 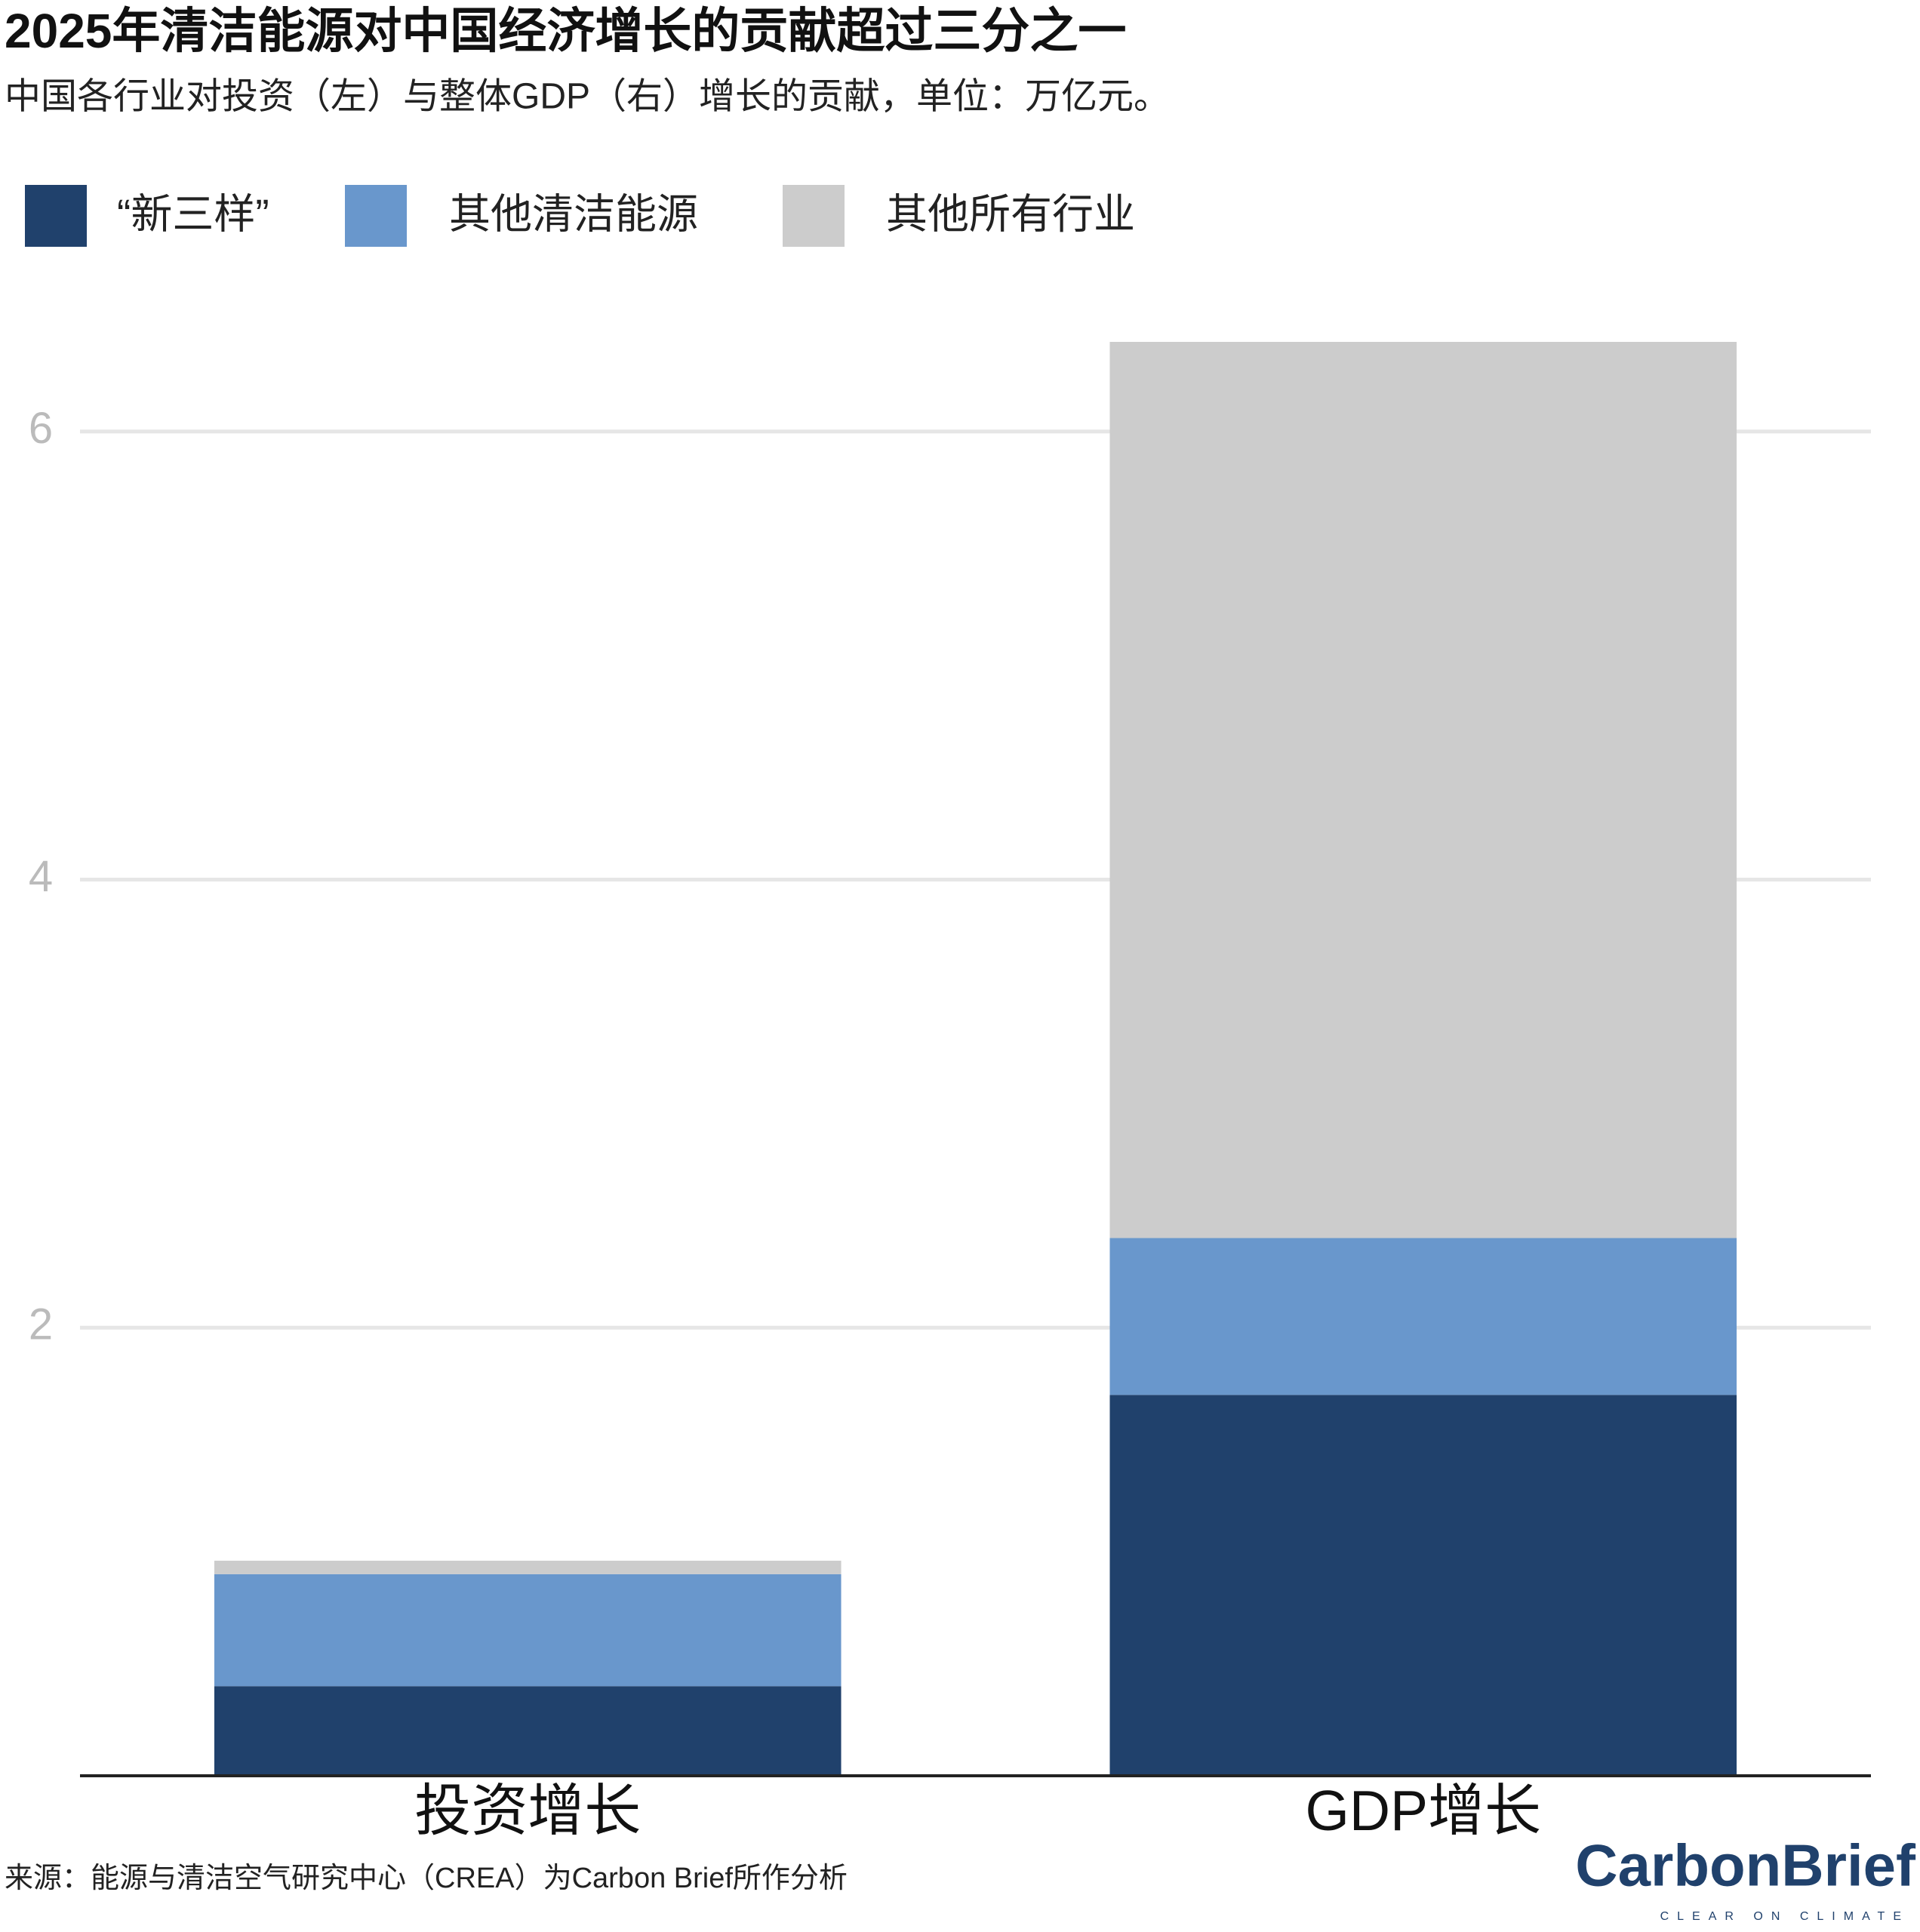 What do you see at coordinates (527, 1810) in the screenshot?
I see `x-tick-label: 投资增长` at bounding box center [527, 1810].